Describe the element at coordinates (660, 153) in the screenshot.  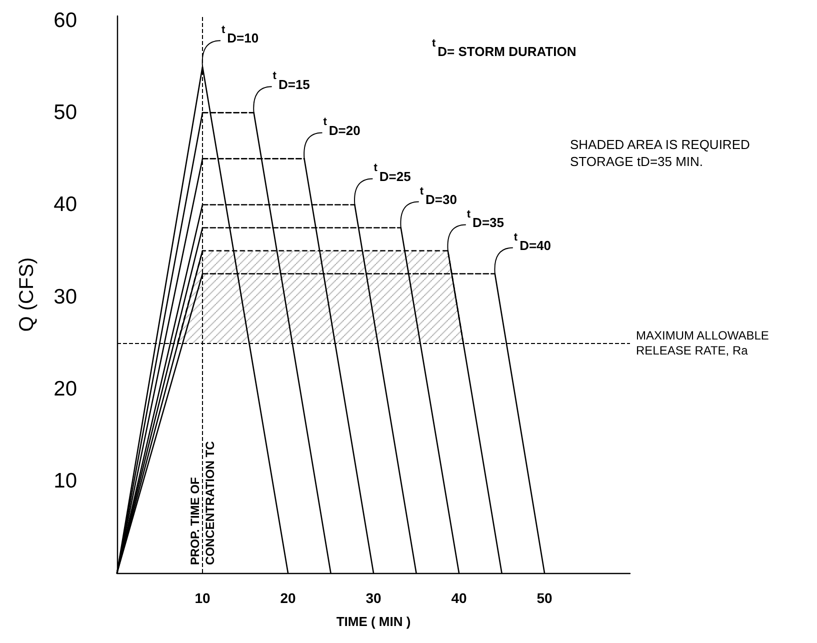
I see `annotation: SHADED AREA IS REQUIRED STORAGE tD=35 MIN.` at that location.